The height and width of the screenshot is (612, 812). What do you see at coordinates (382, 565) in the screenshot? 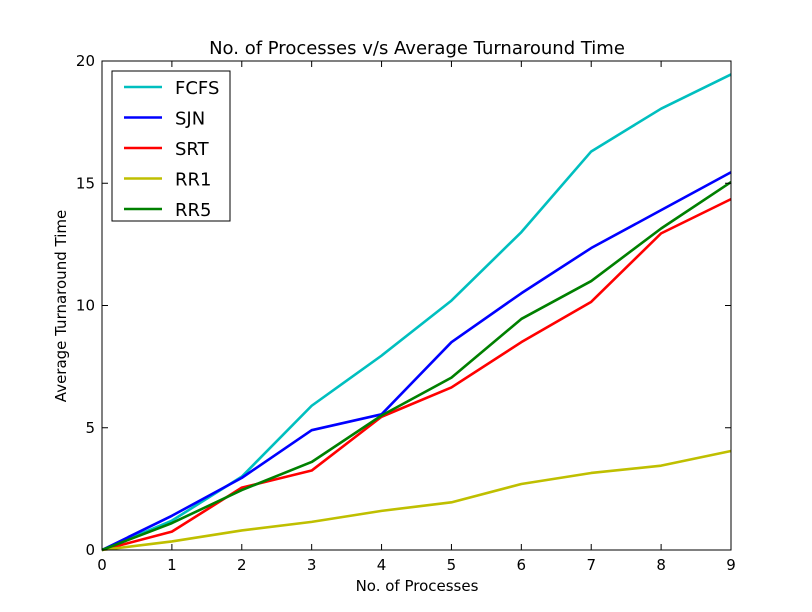
I see `x-tick-label: 4` at bounding box center [382, 565].